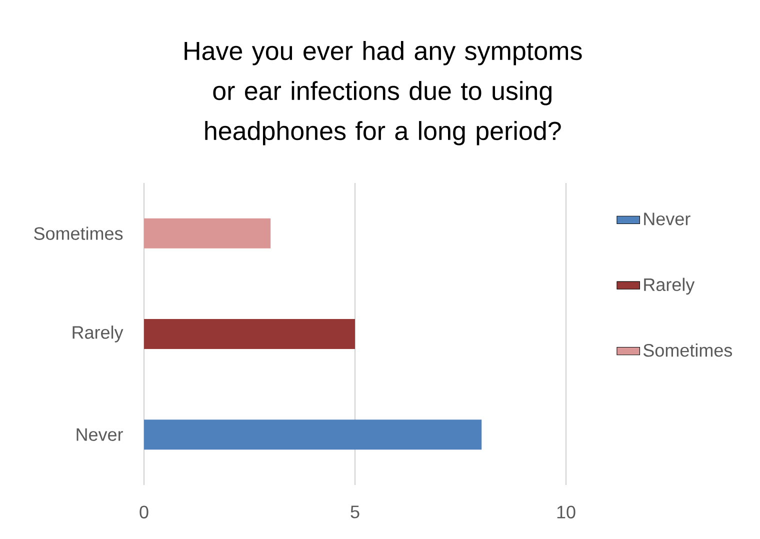 The width and height of the screenshot is (760, 539). I want to click on y-tick-label: Never, so click(99, 434).